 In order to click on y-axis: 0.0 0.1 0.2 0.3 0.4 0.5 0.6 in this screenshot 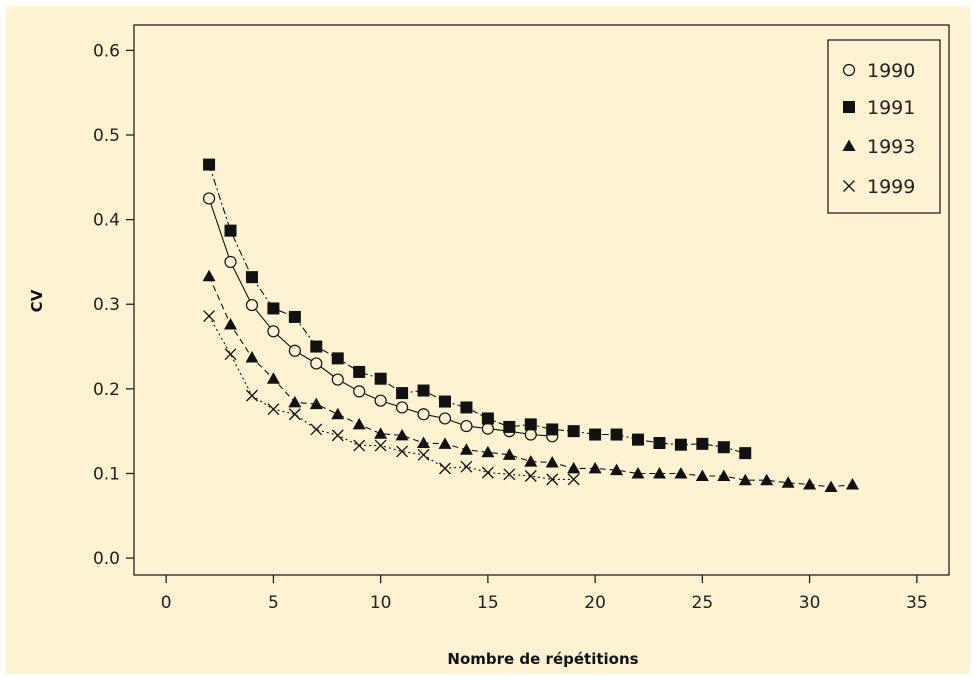, I will do `click(113, 305)`.